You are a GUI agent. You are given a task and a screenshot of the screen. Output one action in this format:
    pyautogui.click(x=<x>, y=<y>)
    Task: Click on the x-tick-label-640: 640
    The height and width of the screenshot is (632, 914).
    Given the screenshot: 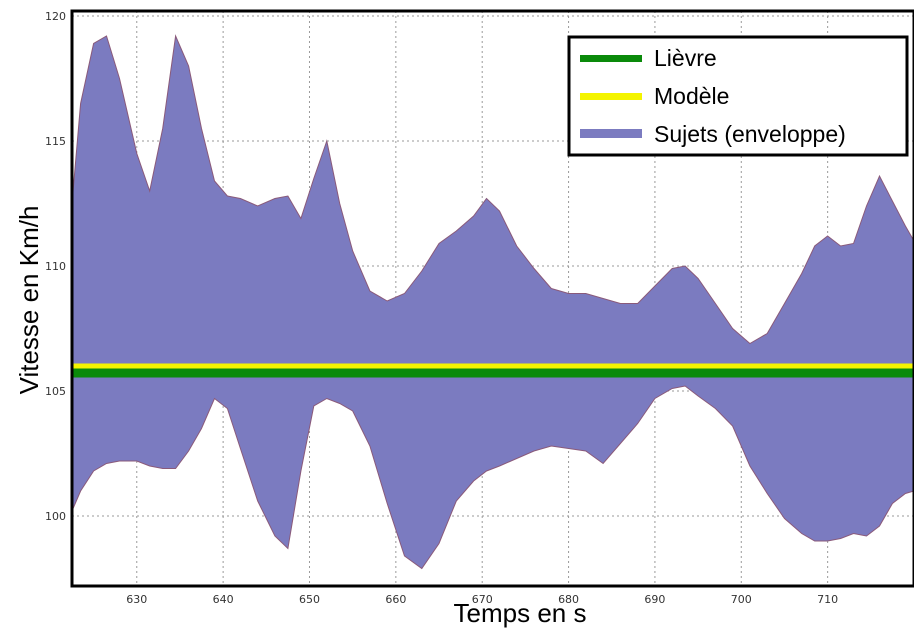 What is the action you would take?
    pyautogui.click(x=223, y=599)
    